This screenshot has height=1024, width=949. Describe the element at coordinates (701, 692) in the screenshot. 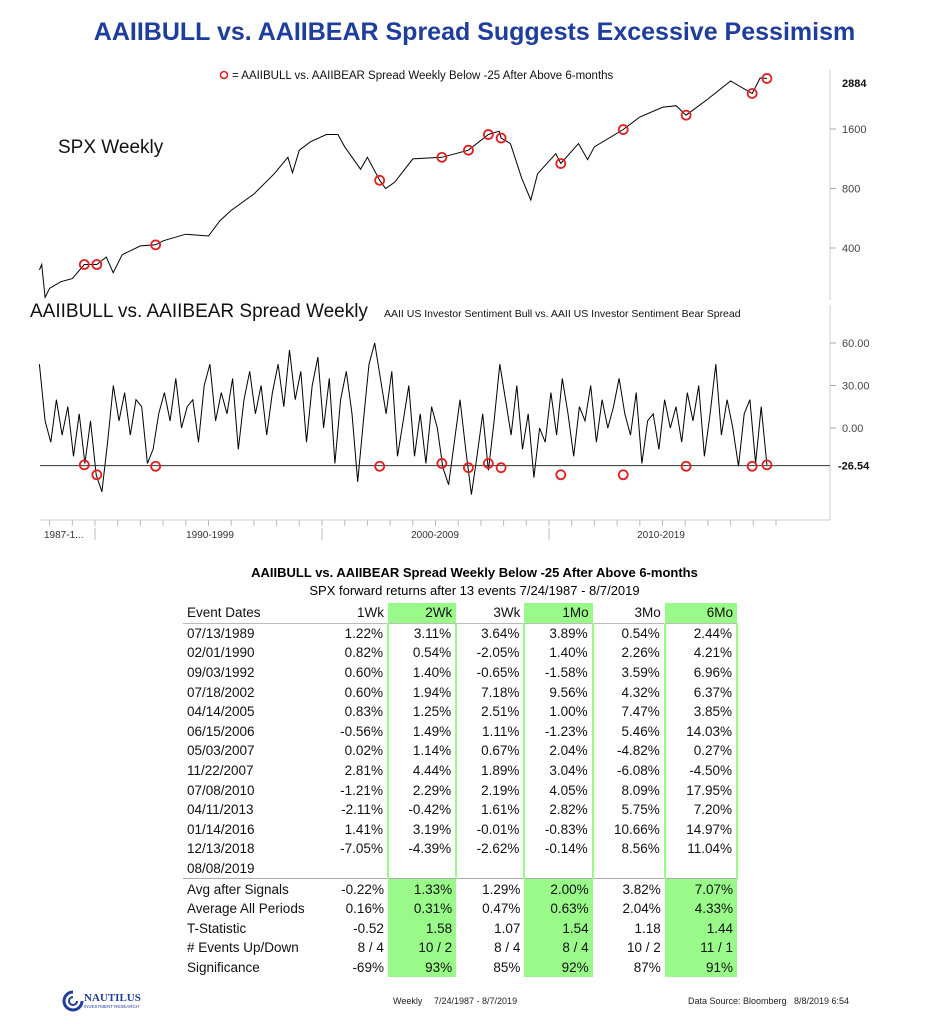

I see `table-cell: 6.37%` at that location.